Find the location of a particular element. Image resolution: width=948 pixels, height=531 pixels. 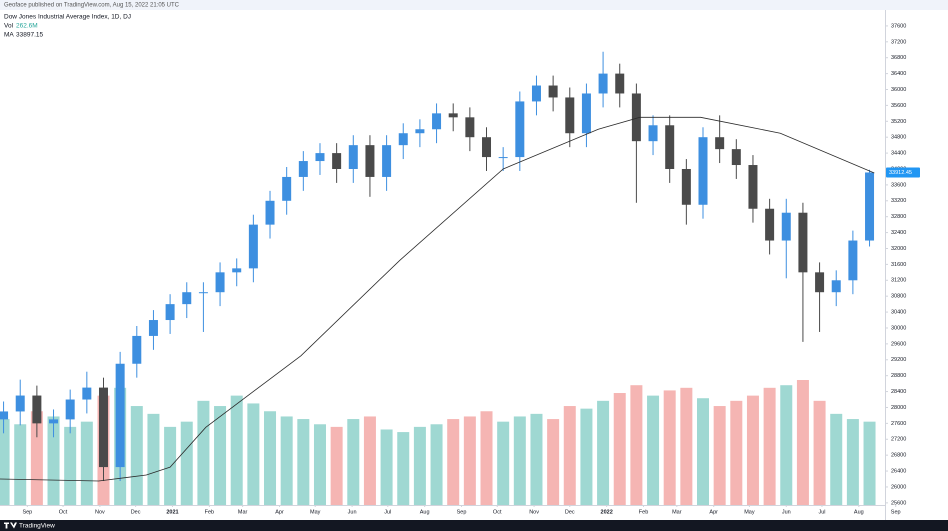

y-tick-label: 34400 is located at coordinates (898, 154).